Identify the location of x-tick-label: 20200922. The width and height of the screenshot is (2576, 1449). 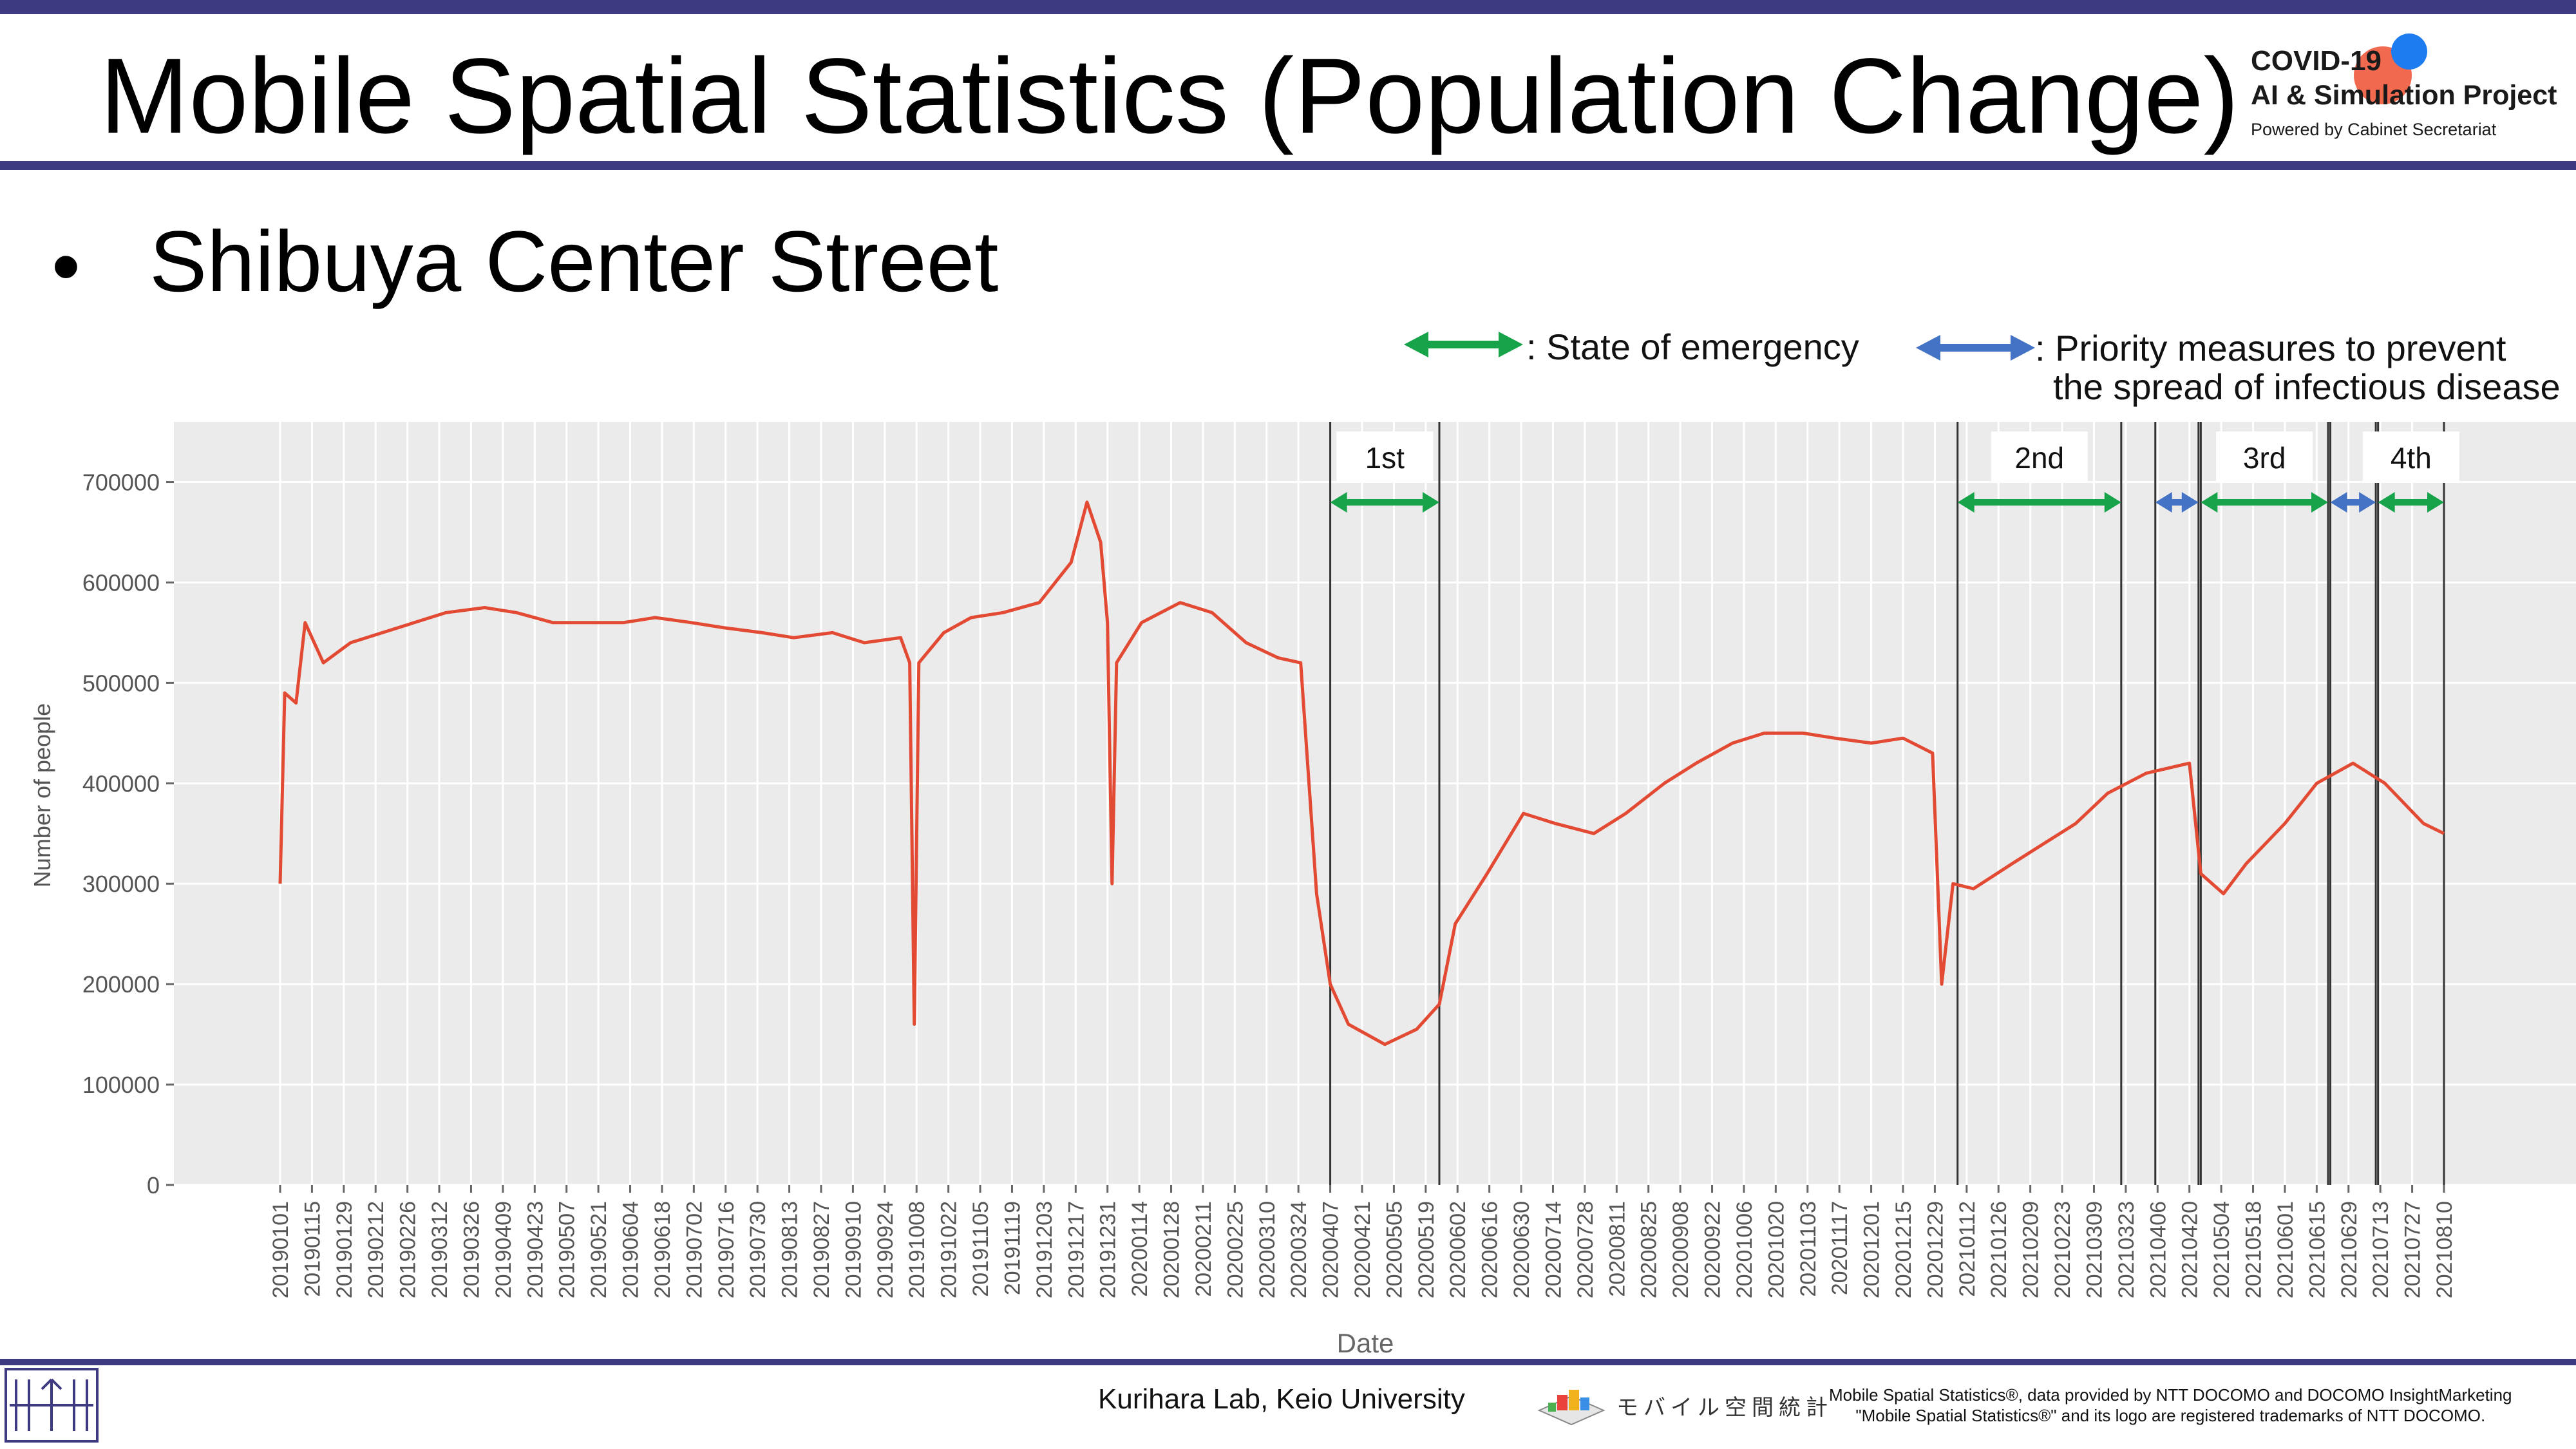
(1713, 1250).